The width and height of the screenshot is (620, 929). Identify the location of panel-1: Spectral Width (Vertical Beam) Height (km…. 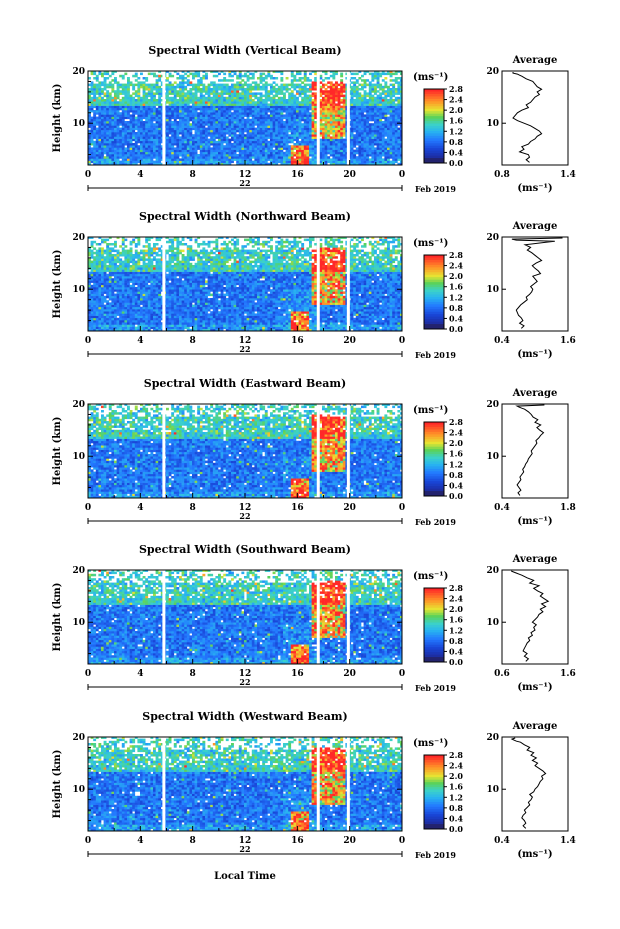
(314, 119).